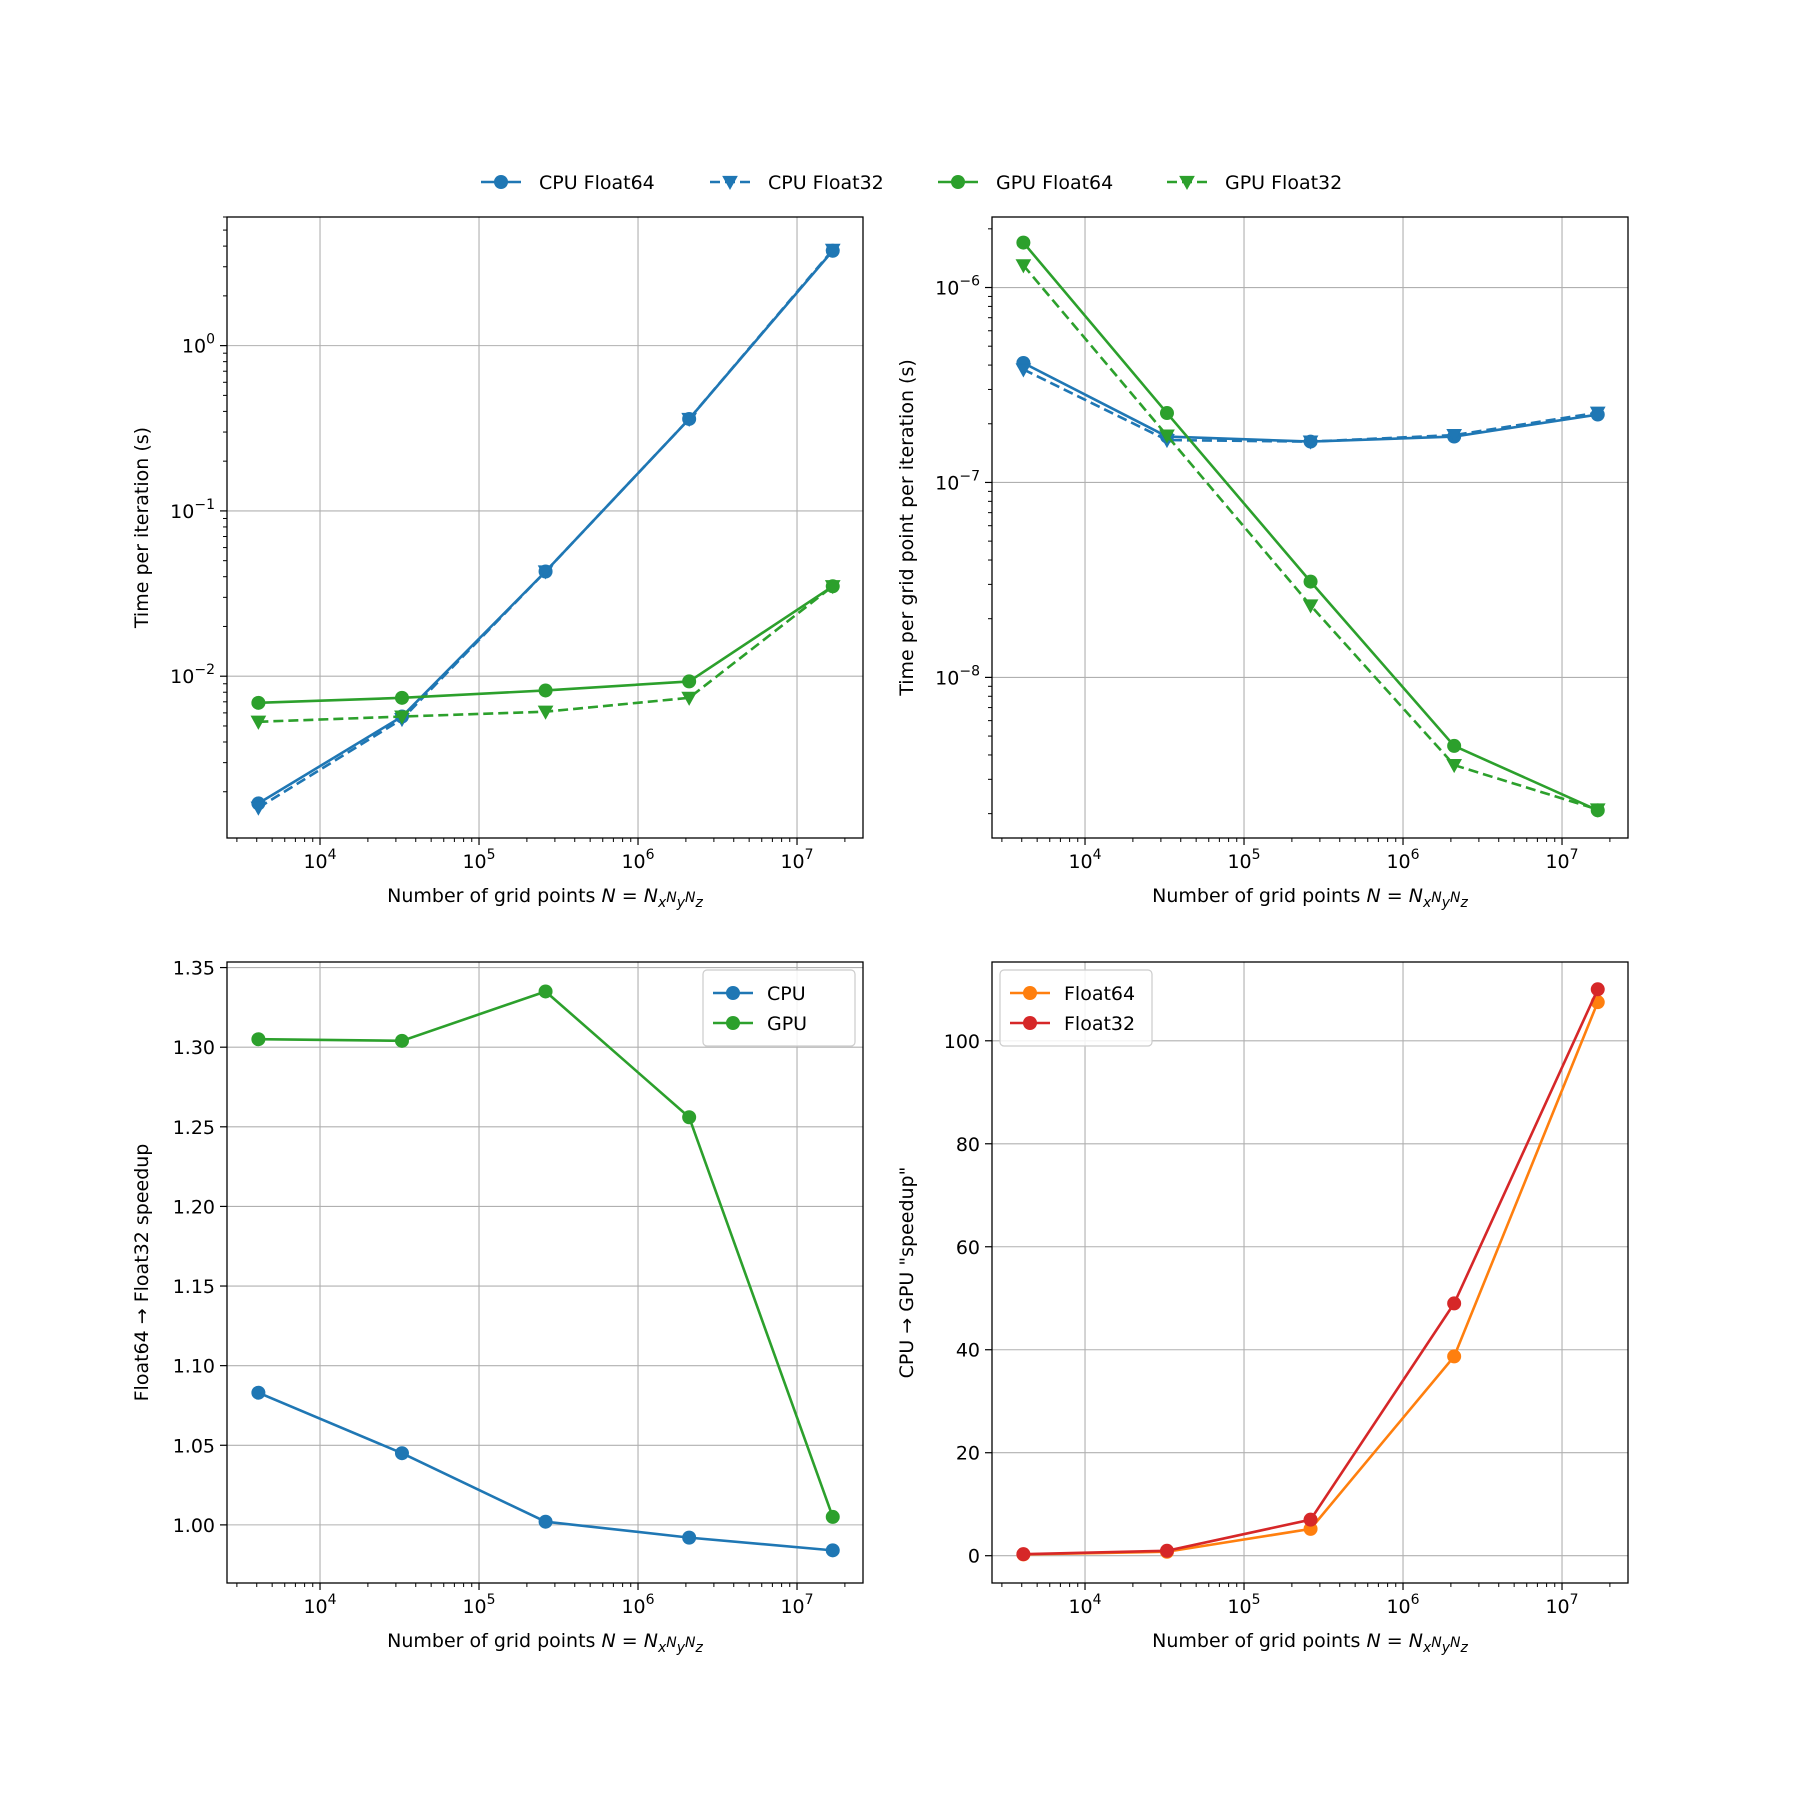 This screenshot has height=1800, width=1800. I want to click on y-tick-label: 10⁻², so click(192, 675).